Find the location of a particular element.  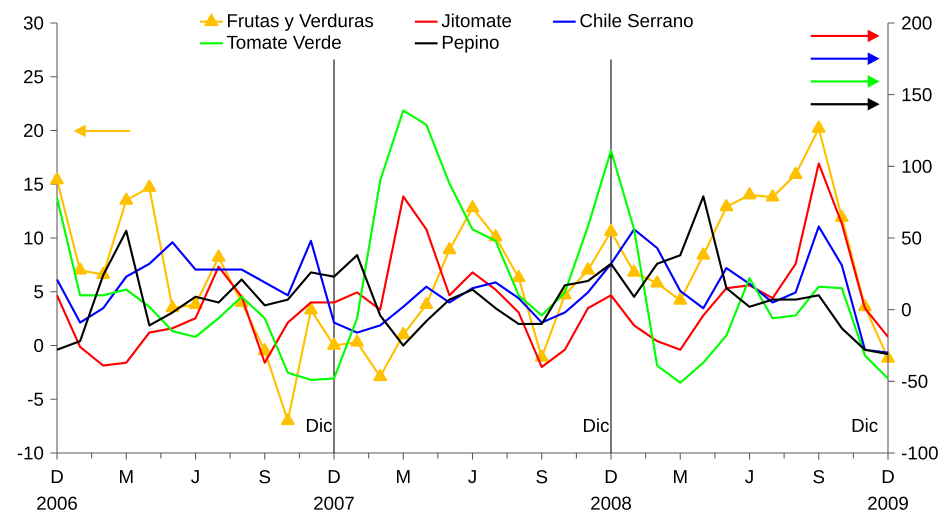

y-tick-label: 25 is located at coordinates (34, 77).